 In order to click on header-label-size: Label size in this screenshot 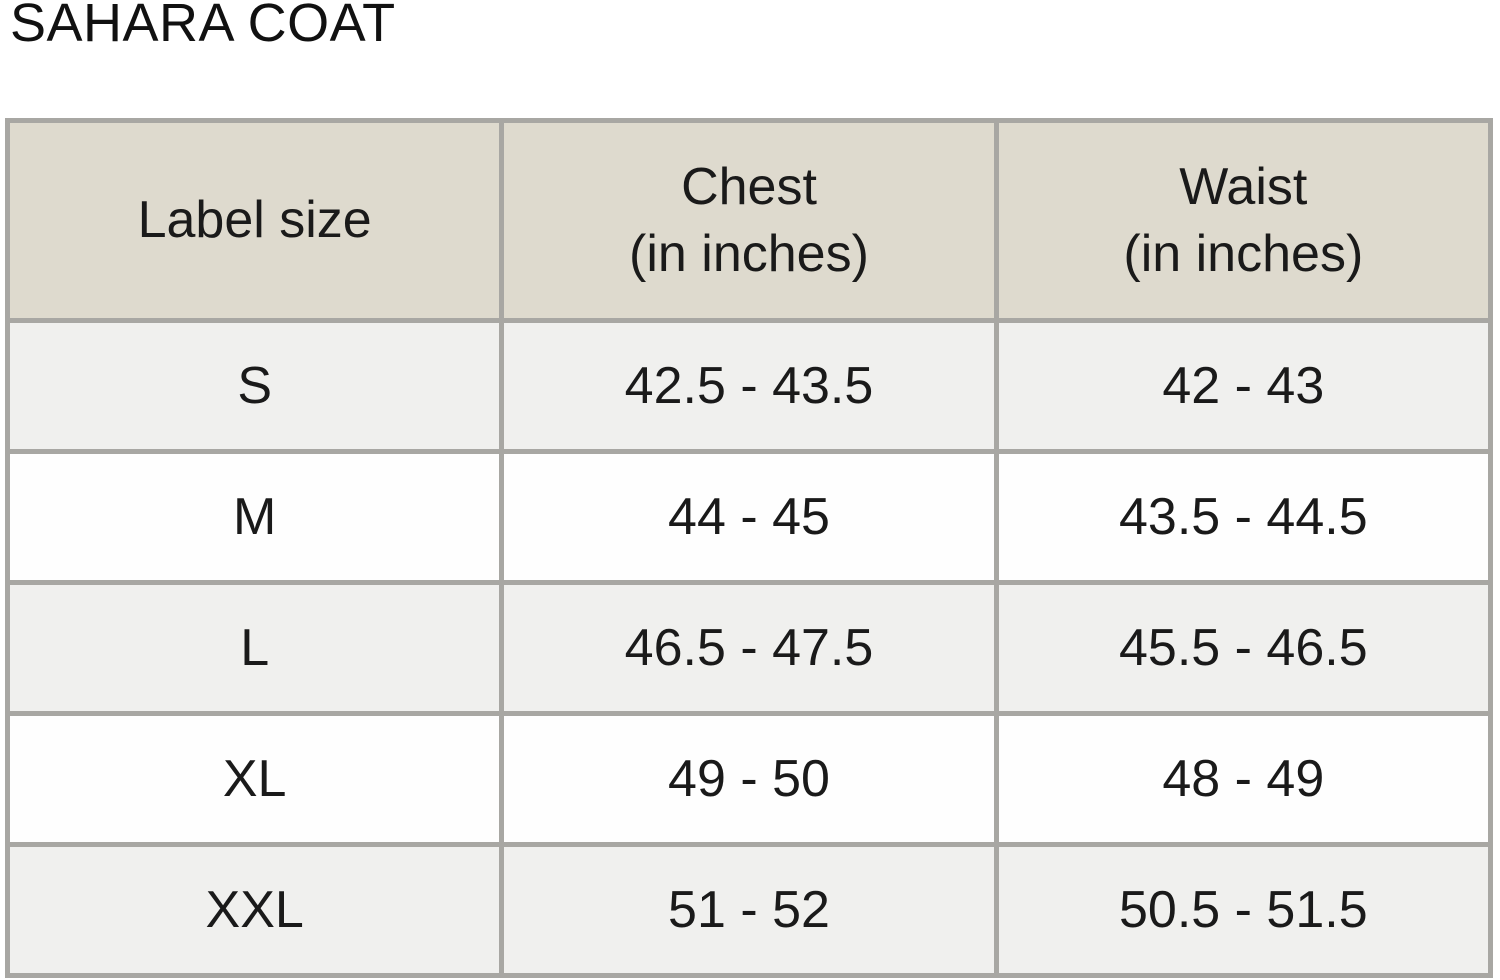, I will do `click(254, 220)`.